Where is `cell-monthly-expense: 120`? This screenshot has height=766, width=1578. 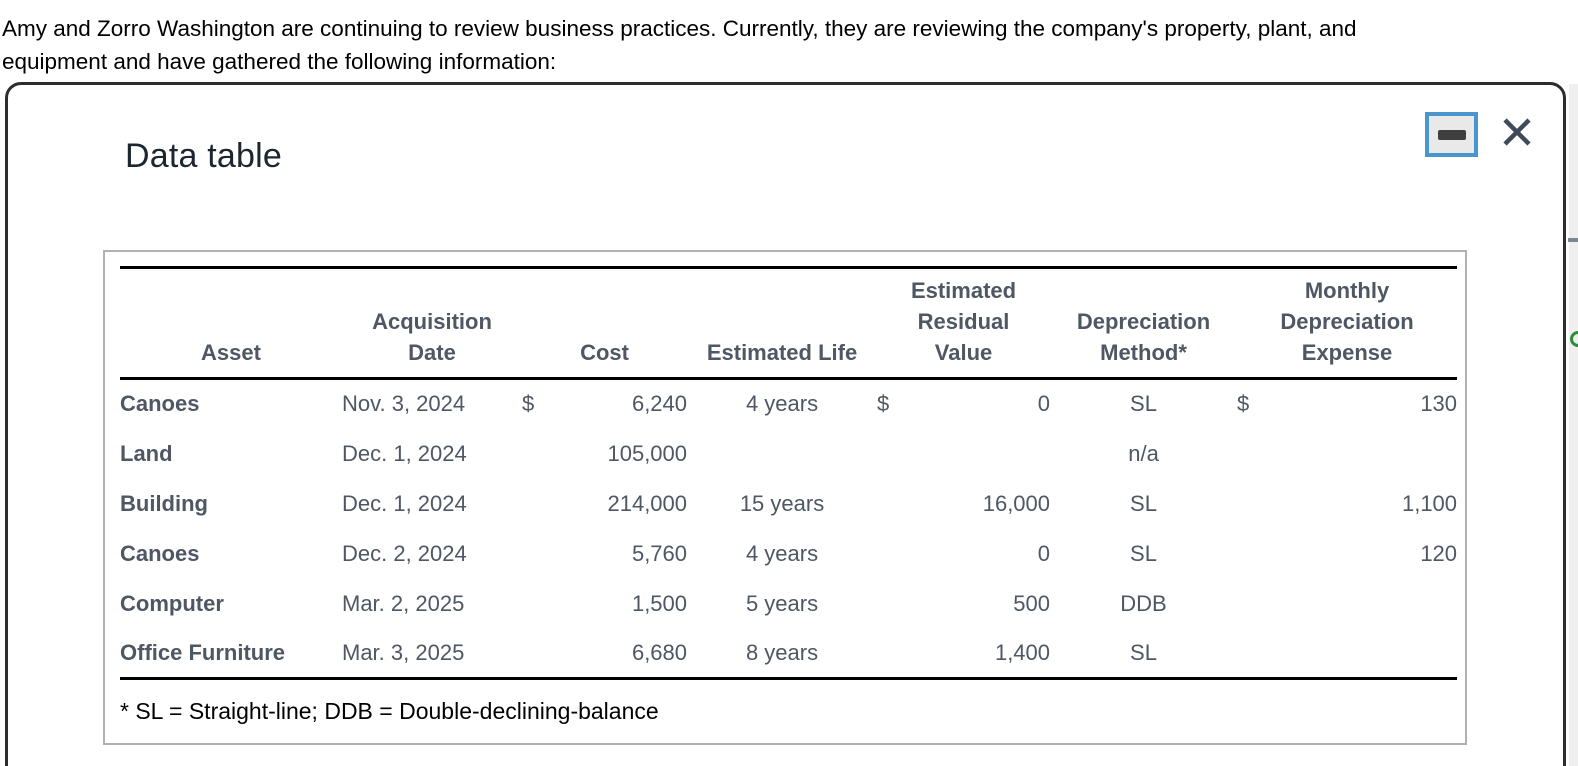 cell-monthly-expense: 120 is located at coordinates (1439, 553).